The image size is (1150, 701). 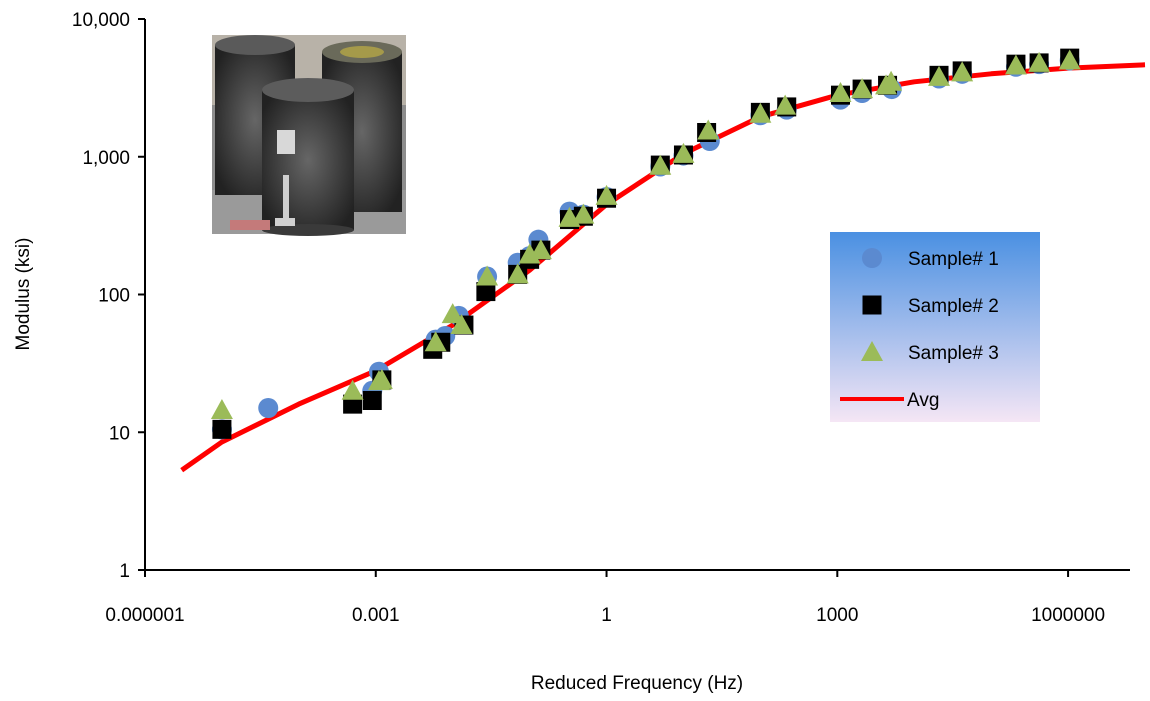 What do you see at coordinates (114, 296) in the screenshot?
I see `y-tick-label: 100` at bounding box center [114, 296].